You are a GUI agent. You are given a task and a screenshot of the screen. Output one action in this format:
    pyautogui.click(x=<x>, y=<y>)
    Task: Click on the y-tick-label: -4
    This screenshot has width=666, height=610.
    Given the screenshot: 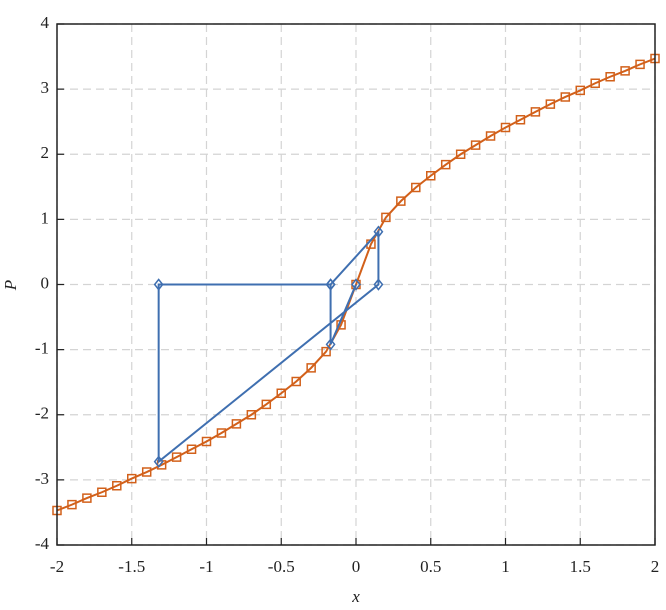 What is the action you would take?
    pyautogui.click(x=42, y=543)
    